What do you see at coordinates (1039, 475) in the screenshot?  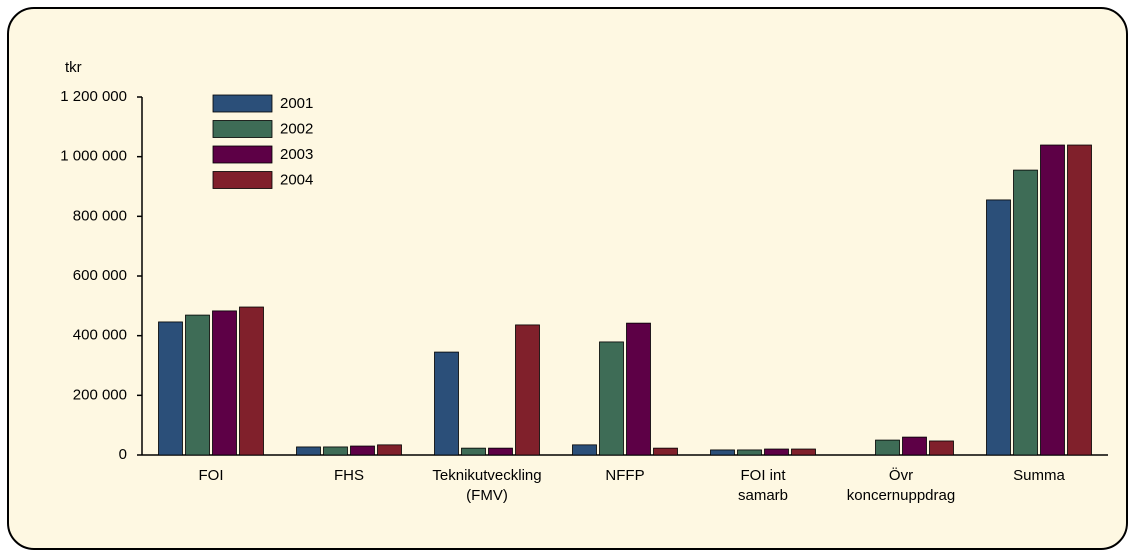 I see `x-tick-label: Summa` at bounding box center [1039, 475].